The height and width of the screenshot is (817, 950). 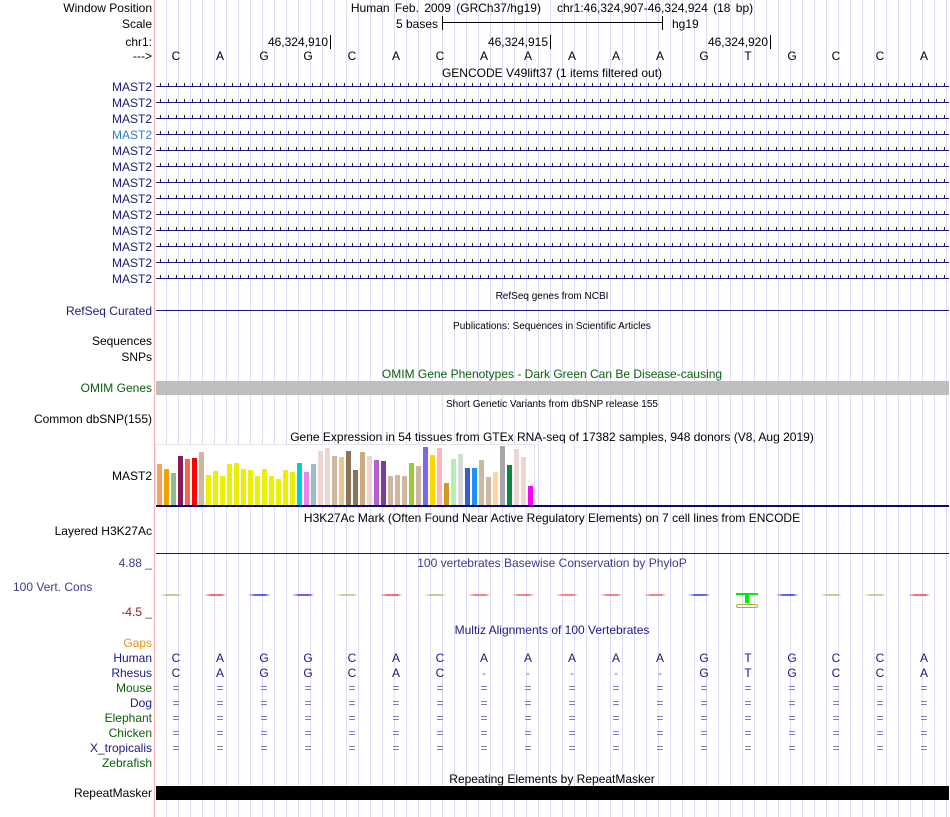 What do you see at coordinates (128, 718) in the screenshot?
I see `species-label: Elephant` at bounding box center [128, 718].